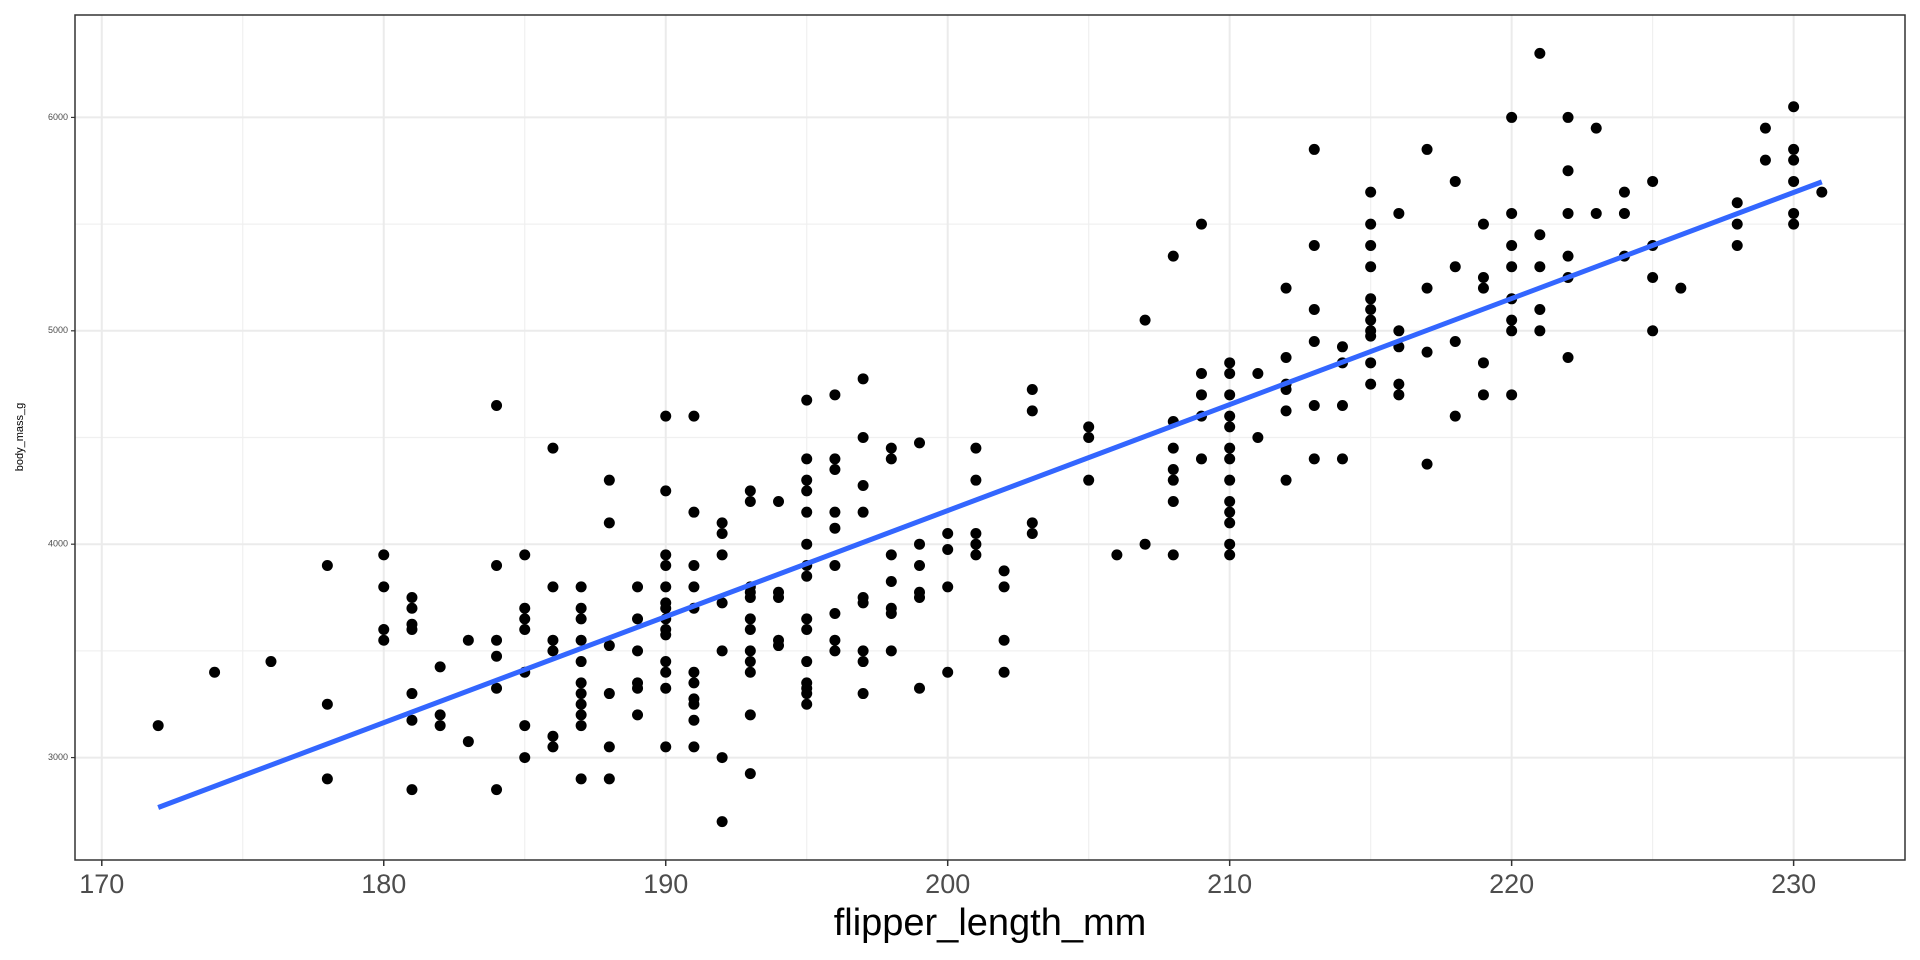  I want to click on x-tick-label: 200, so click(947, 884).